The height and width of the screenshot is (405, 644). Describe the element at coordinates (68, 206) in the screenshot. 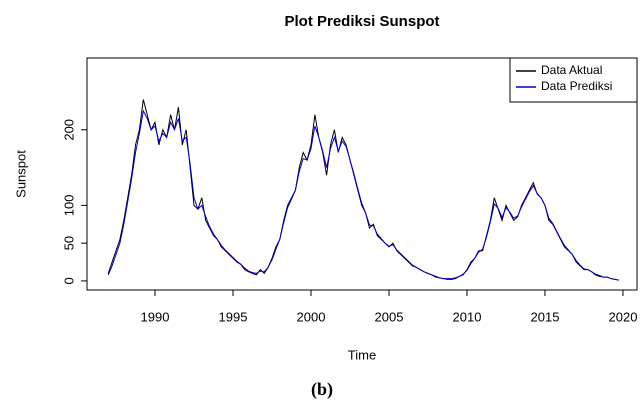

I see `y-tick-label: 100` at that location.